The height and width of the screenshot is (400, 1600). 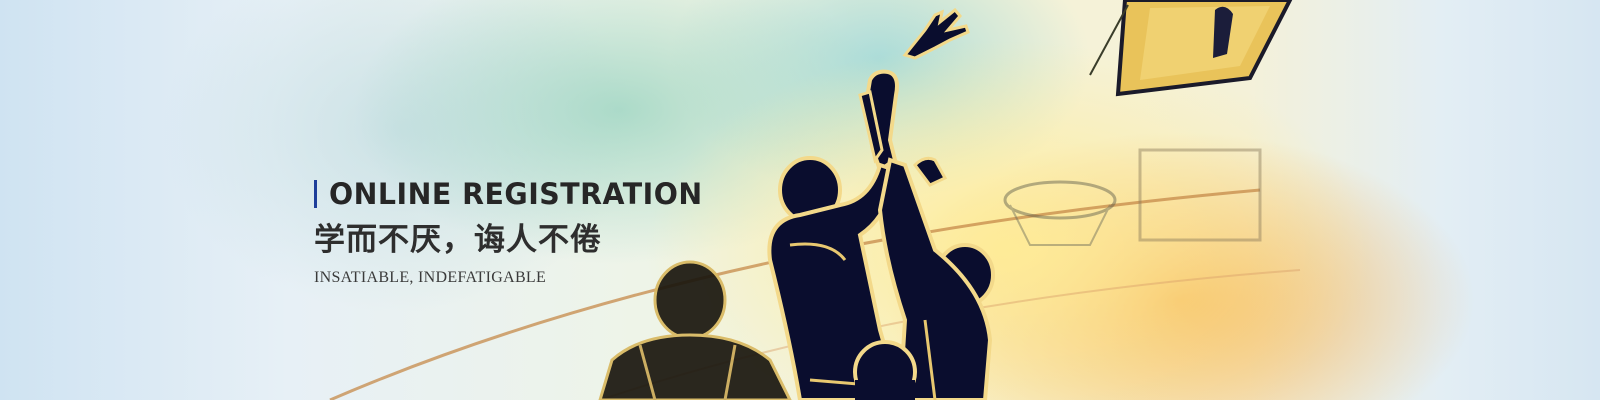 What do you see at coordinates (936, 278) in the screenshot?
I see `player-silhouette-right` at bounding box center [936, 278].